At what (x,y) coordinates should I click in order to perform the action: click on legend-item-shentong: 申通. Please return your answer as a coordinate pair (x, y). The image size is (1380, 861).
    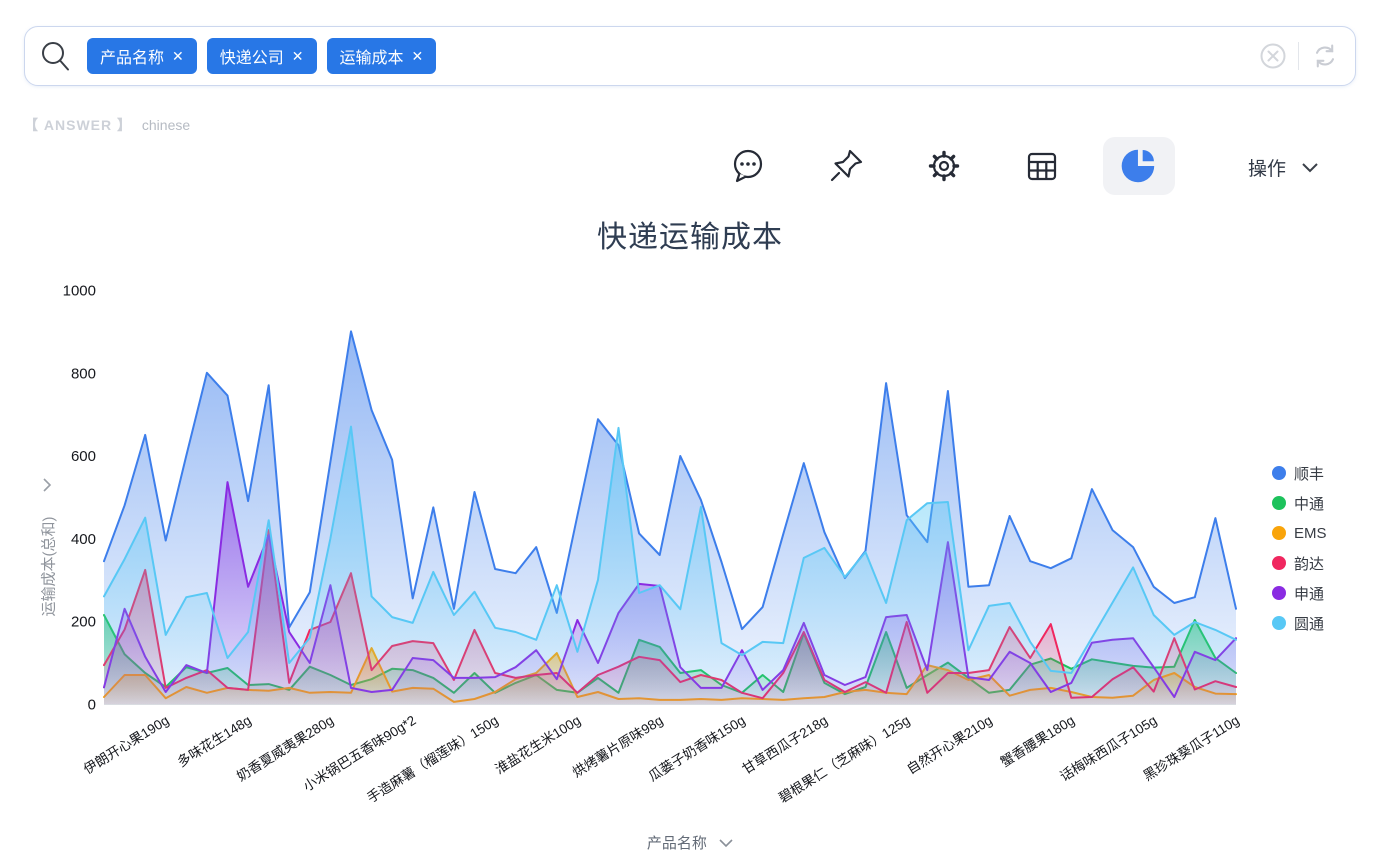
    Looking at the image, I should click on (1299, 593).